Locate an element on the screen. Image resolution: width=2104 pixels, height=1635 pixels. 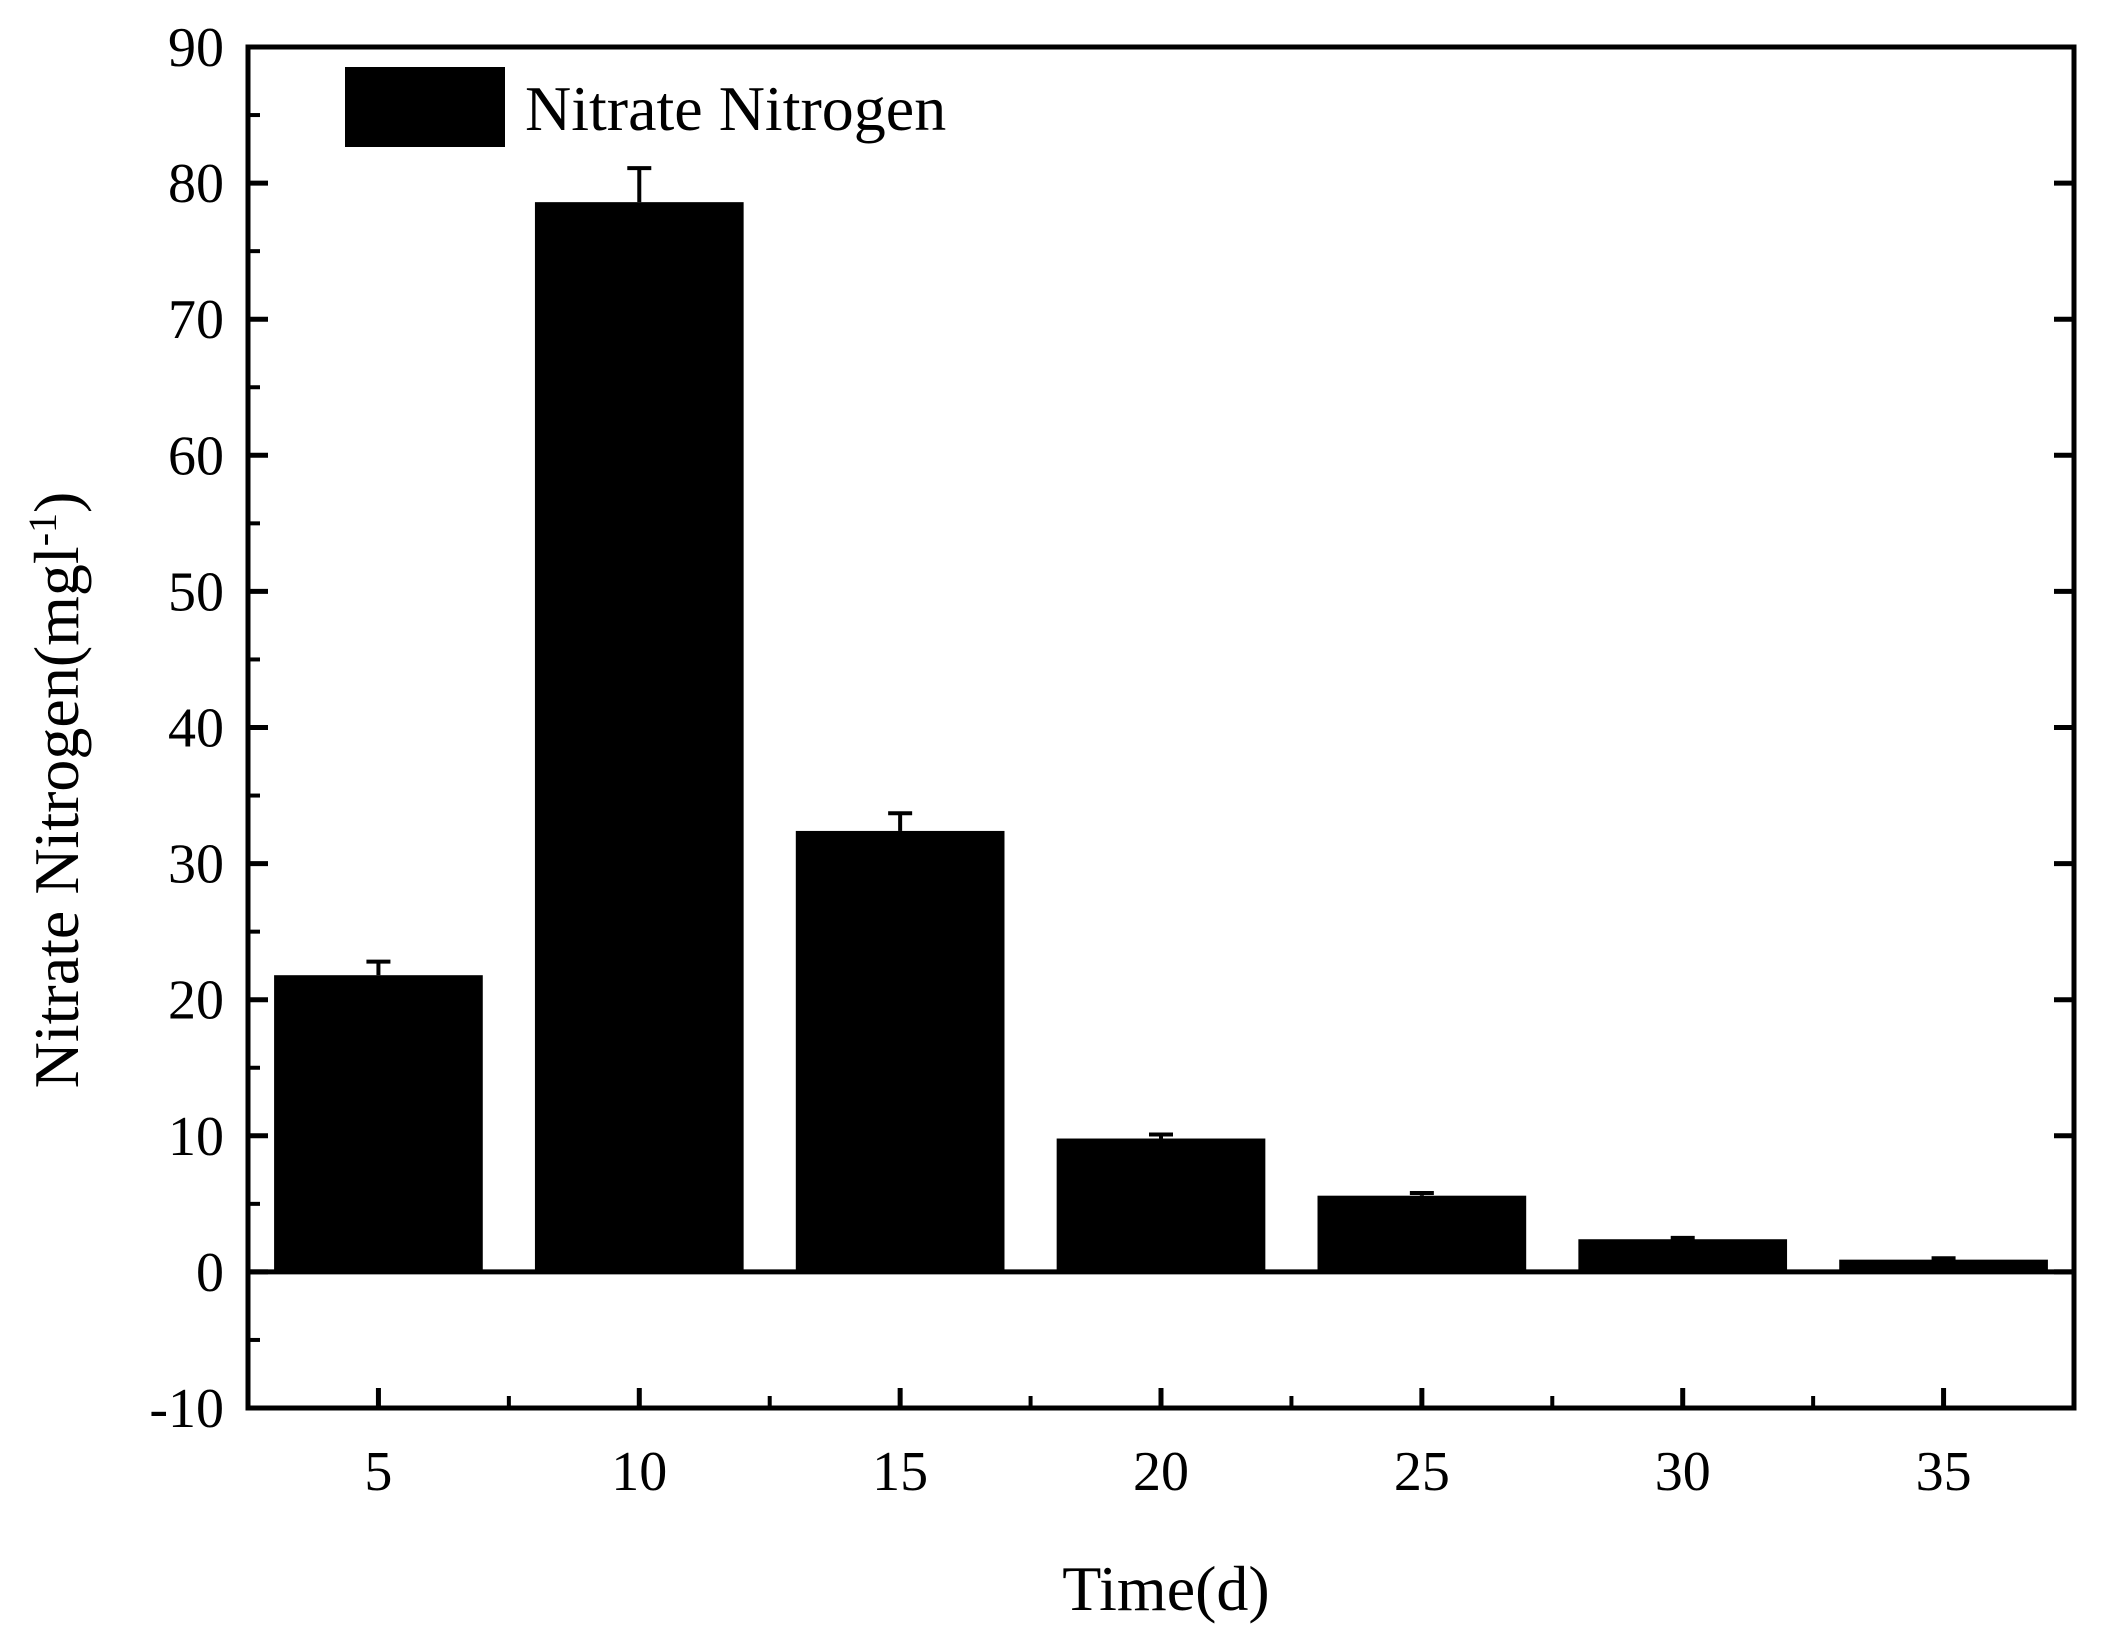
y-tick-label: 60 is located at coordinates (196, 456).